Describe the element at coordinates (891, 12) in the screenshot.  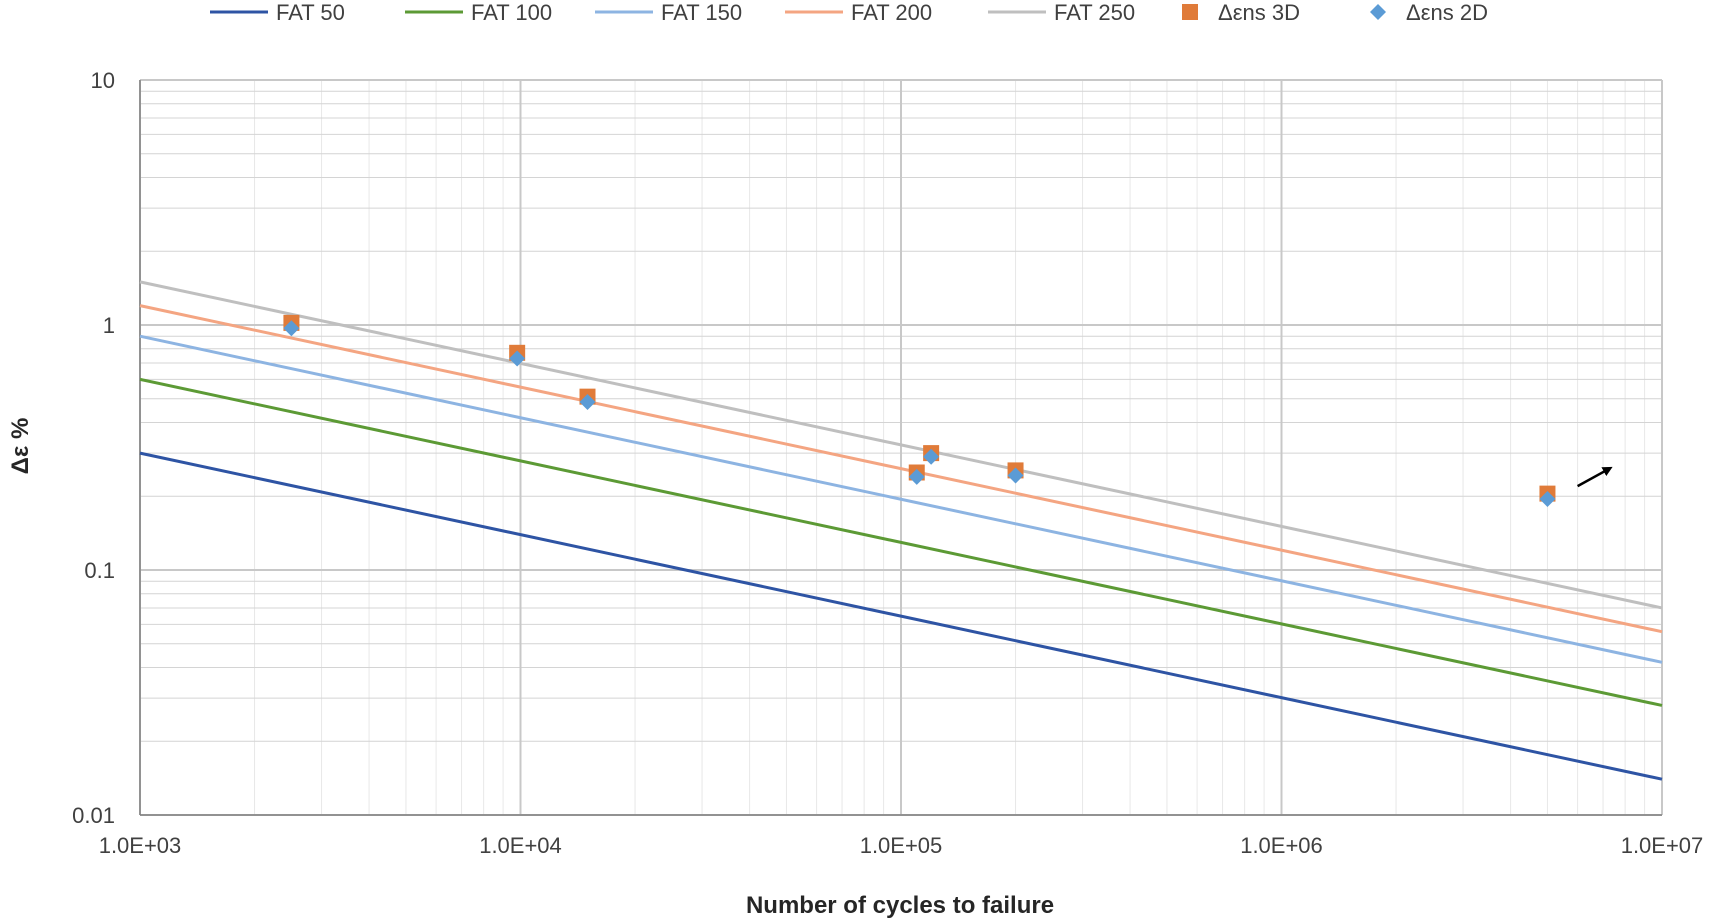
I see `legend-label-fat-200: FAT 200` at that location.